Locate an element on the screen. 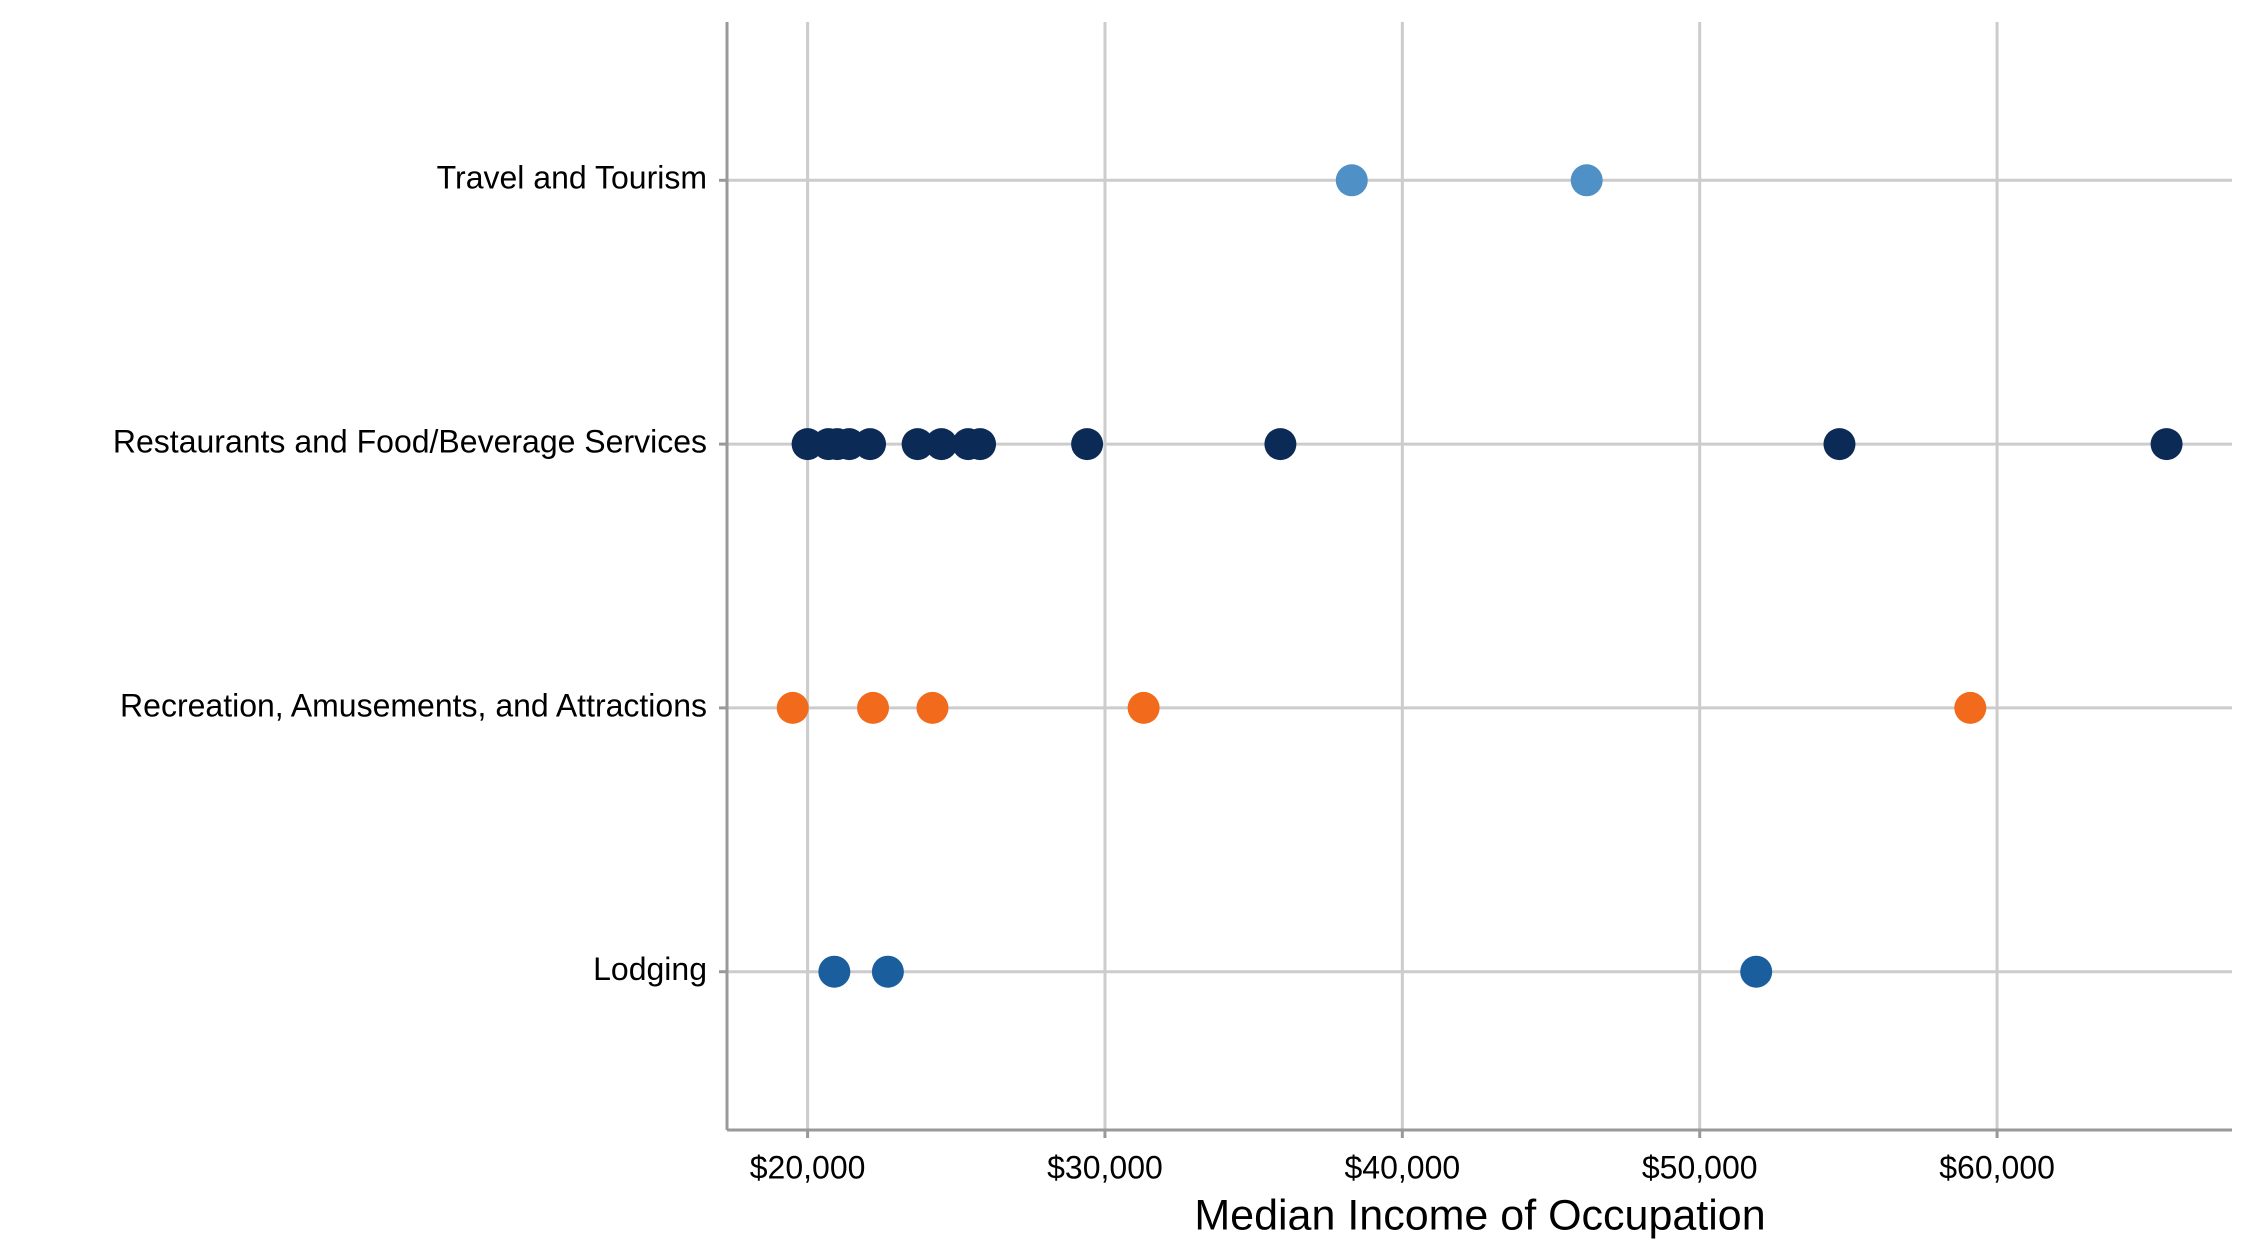 This screenshot has height=1260, width=2250. y-tick-label: Lodging is located at coordinates (650, 969).